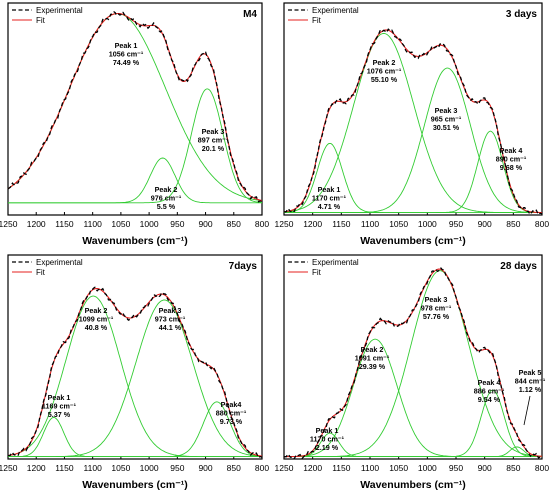 The width and height of the screenshot is (550, 495). What do you see at coordinates (317, 20) in the screenshot?
I see `legend-label-fit: Fit` at bounding box center [317, 20].